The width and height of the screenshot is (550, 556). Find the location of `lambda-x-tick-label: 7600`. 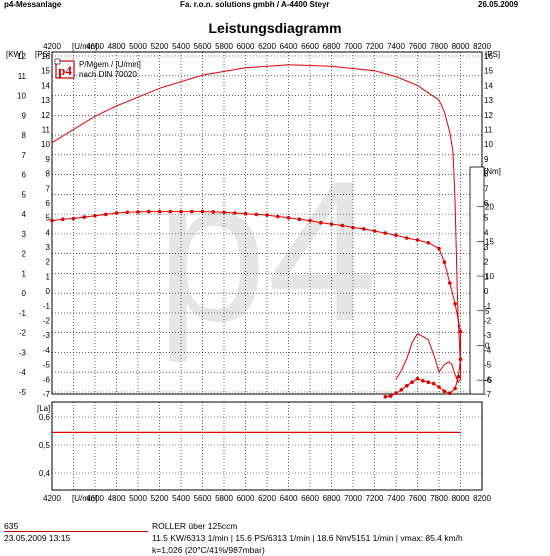

lambda-x-tick-label: 7600 is located at coordinates (418, 498).